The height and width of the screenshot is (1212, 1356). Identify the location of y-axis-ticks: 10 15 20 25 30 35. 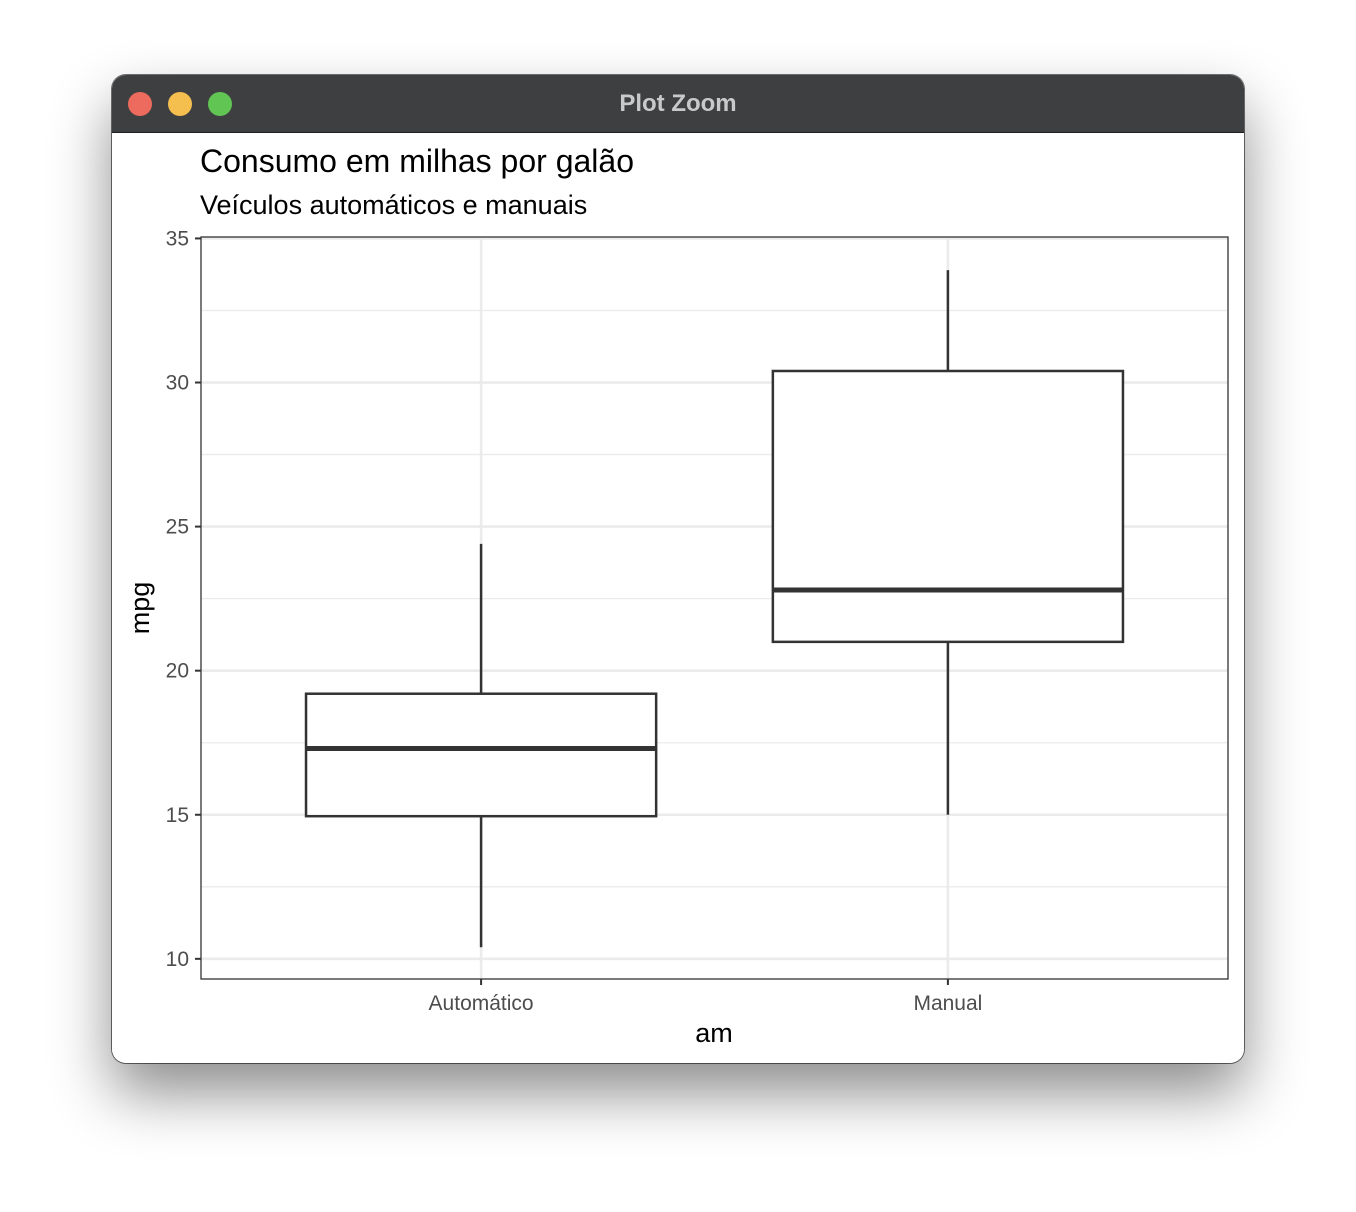
(183, 599).